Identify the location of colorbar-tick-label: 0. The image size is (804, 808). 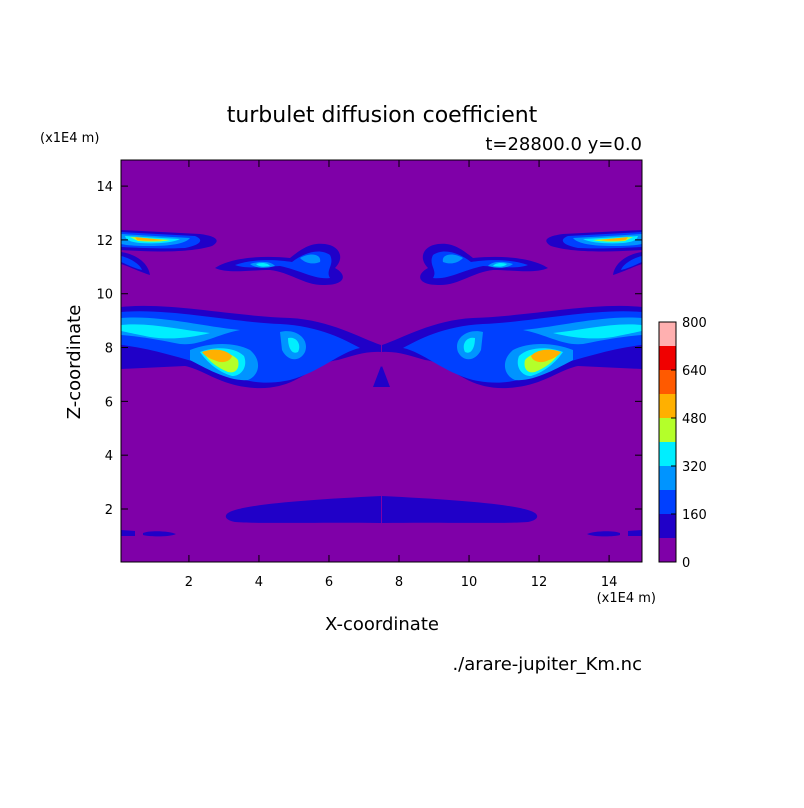
(686, 563).